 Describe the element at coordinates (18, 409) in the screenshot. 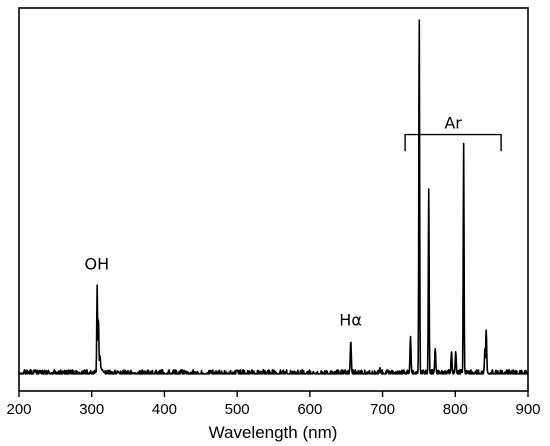

I see `x-tick-label-200: 200` at that location.